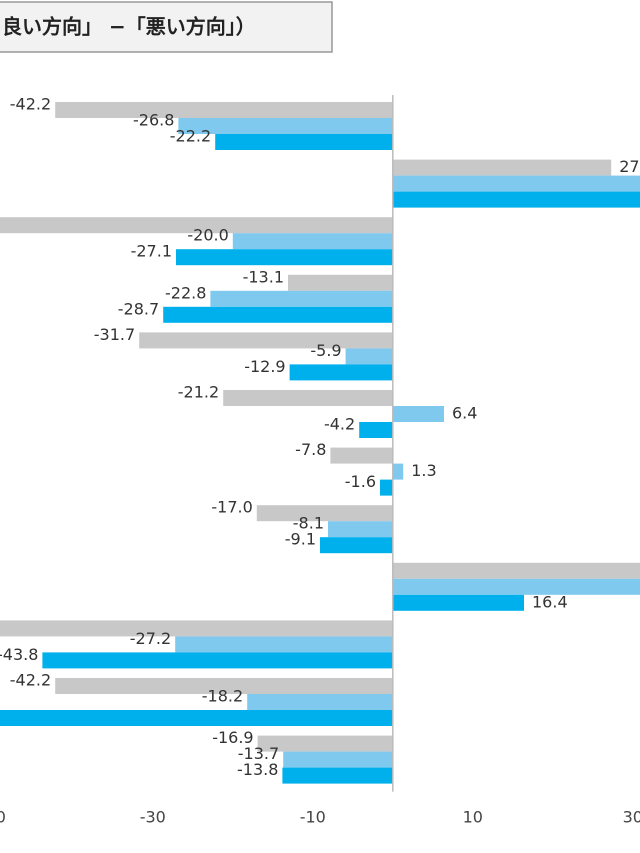 The image size is (640, 853). Describe the element at coordinates (3, 817) in the screenshot. I see `x-tick-label: -50` at that location.